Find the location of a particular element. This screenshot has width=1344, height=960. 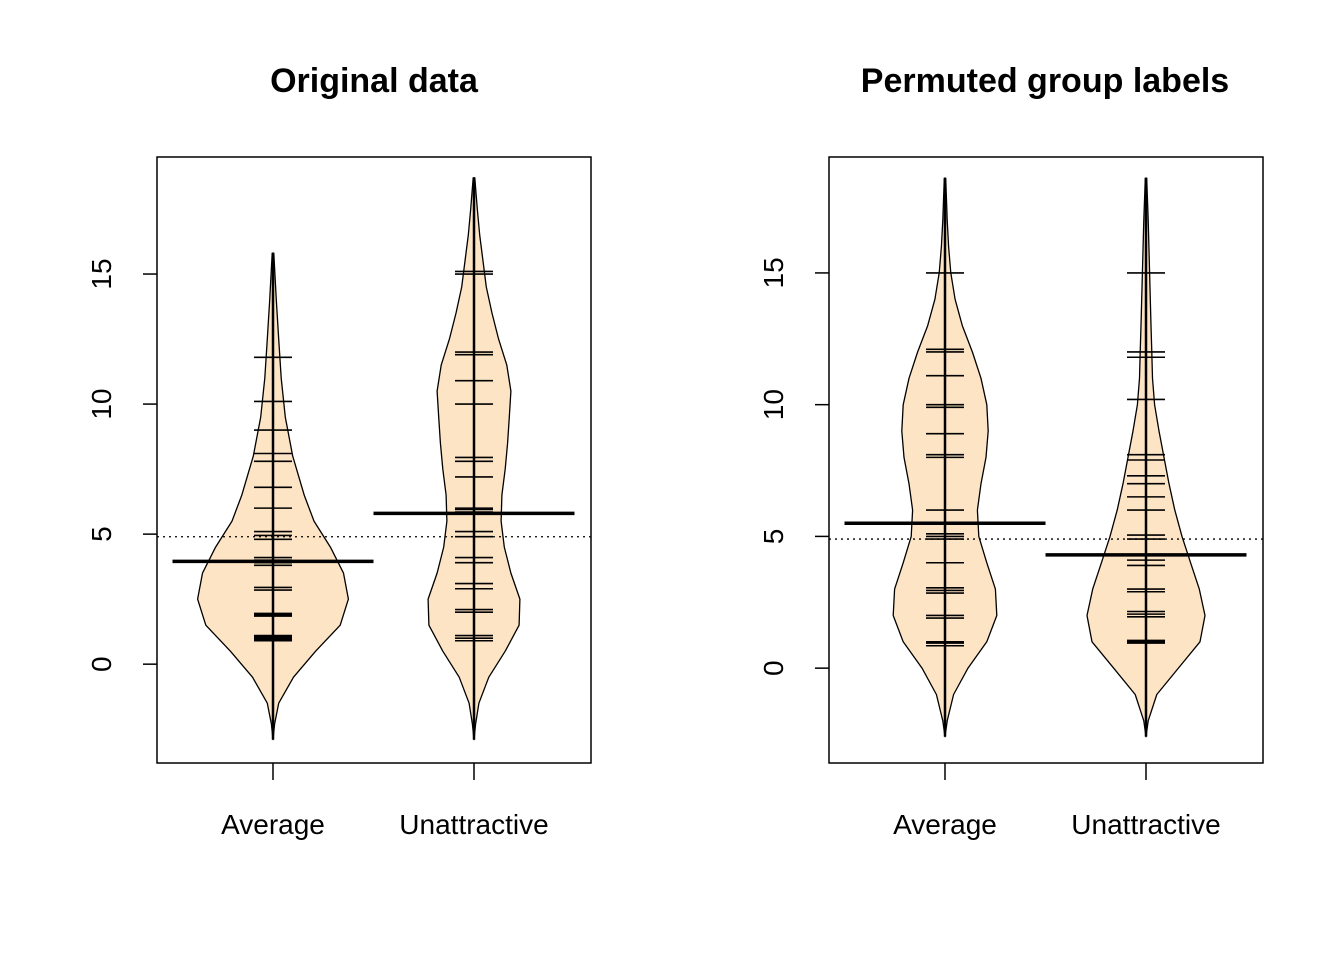

panel-title: Permuted group labels is located at coordinates (1045, 81).